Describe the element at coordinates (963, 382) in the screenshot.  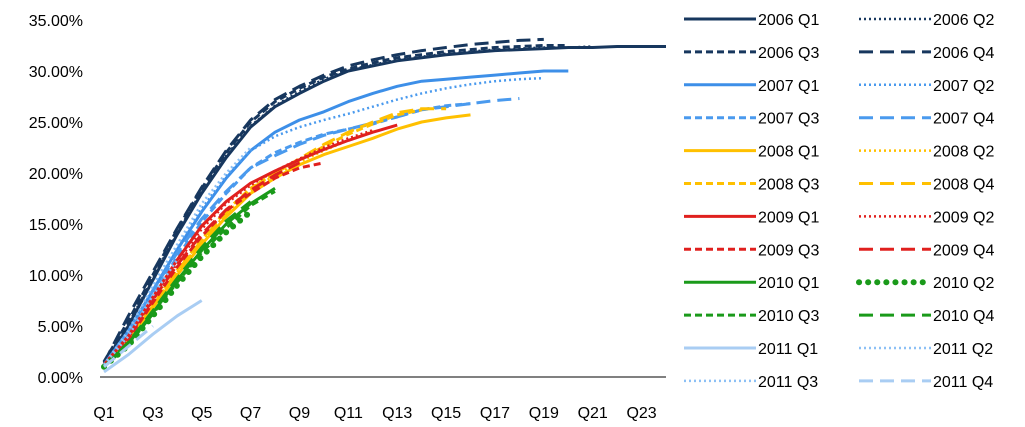
I see `legend-label-2011-q4: 2011 Q4` at that location.